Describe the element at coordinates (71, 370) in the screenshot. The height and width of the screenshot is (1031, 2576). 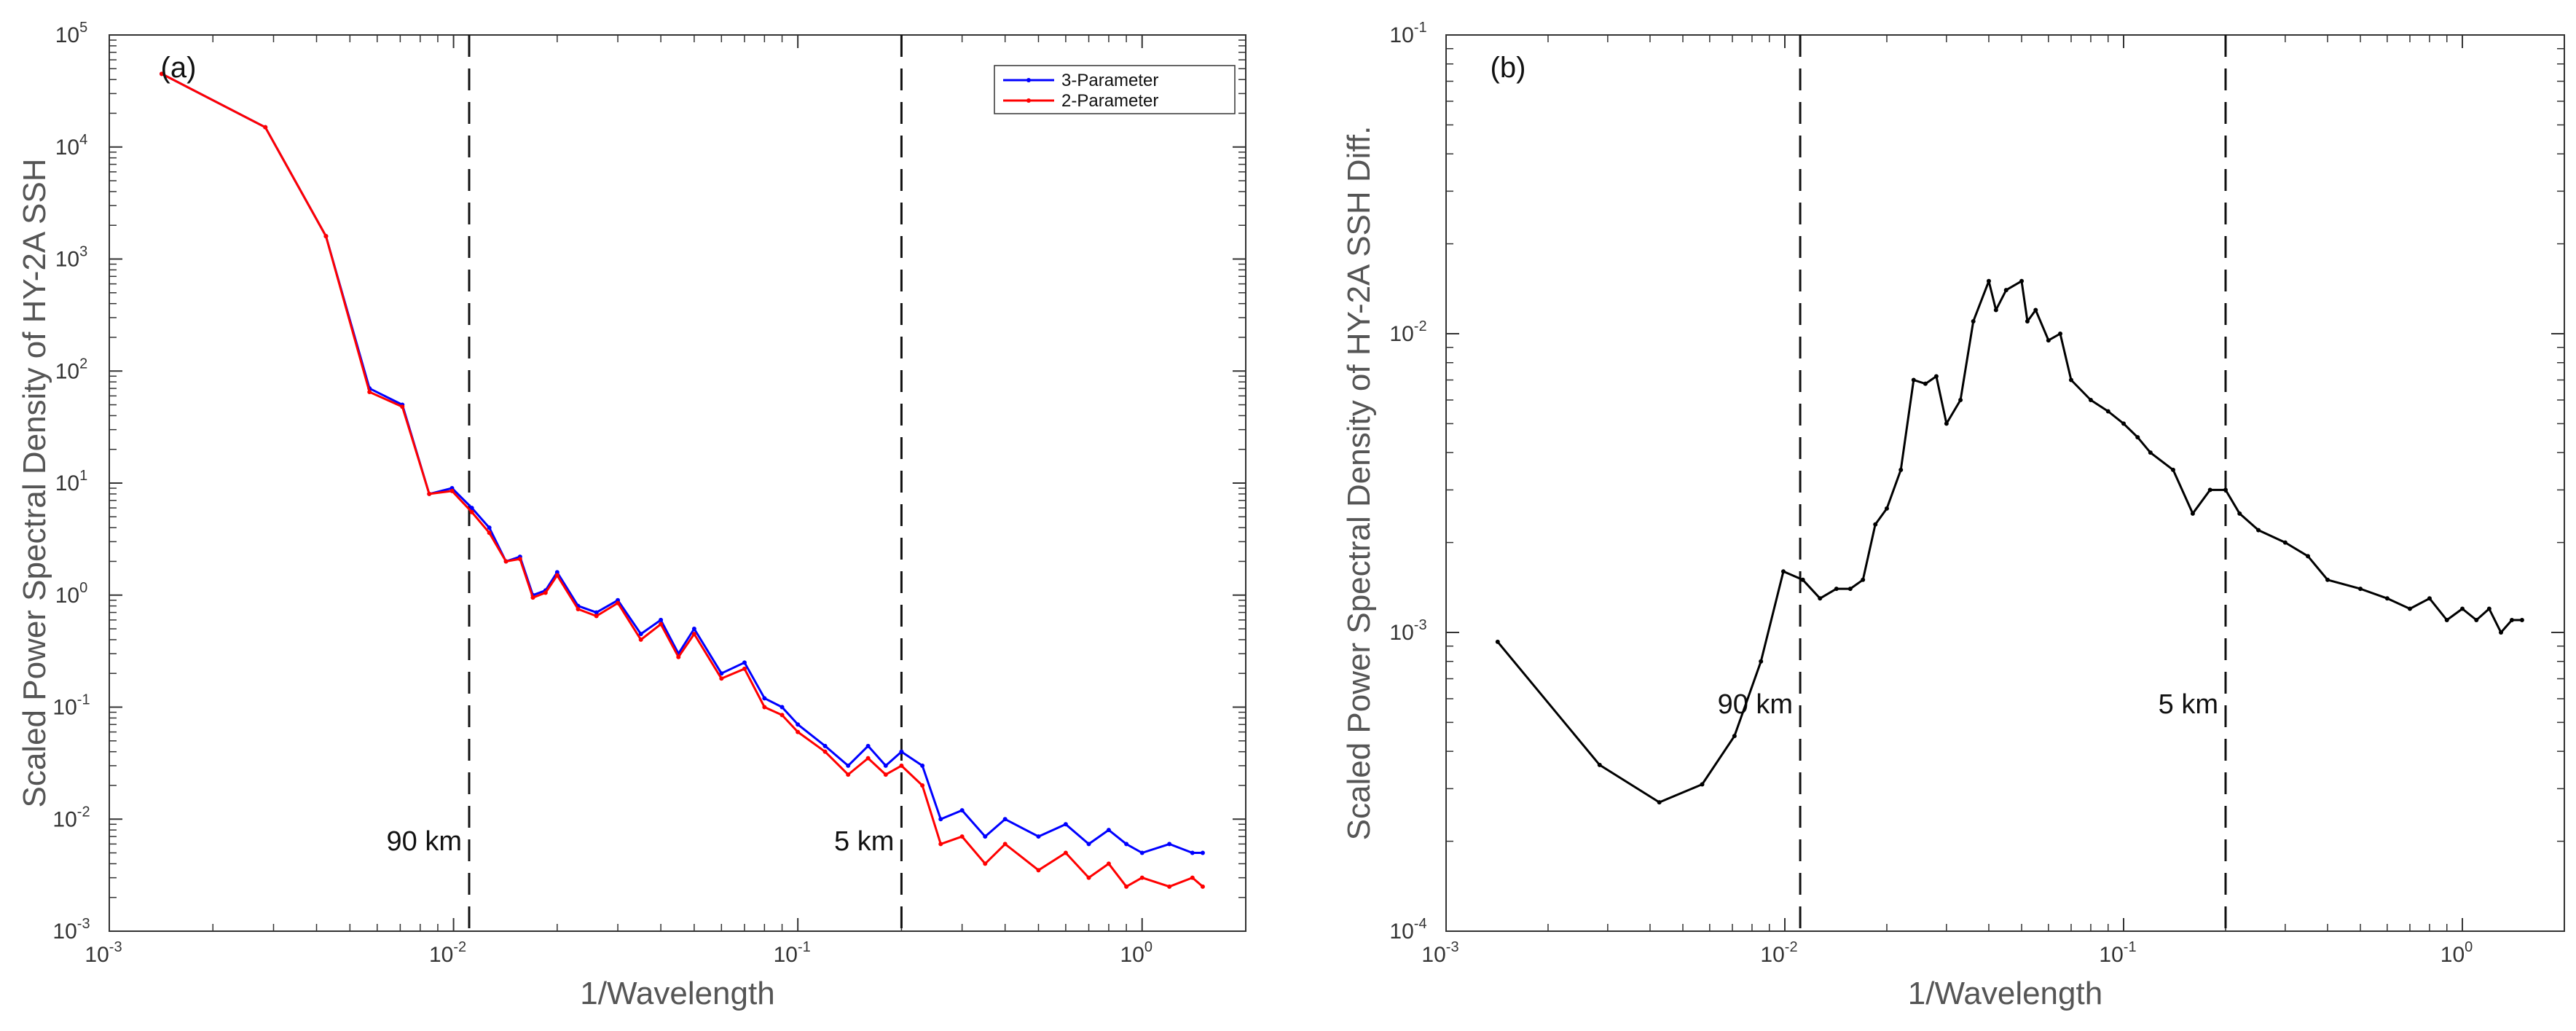
I see `y-tick-label: 10²` at that location.